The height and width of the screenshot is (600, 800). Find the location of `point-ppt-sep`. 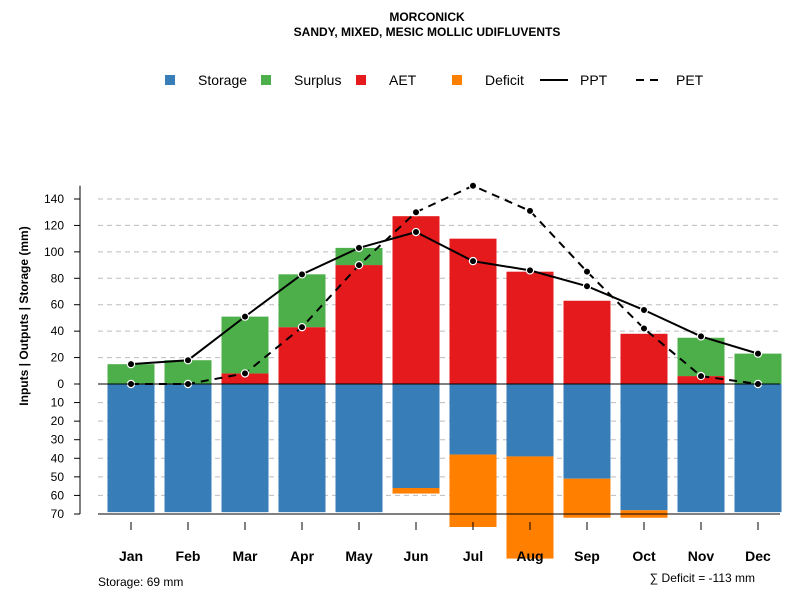

point-ppt-sep is located at coordinates (587, 286).